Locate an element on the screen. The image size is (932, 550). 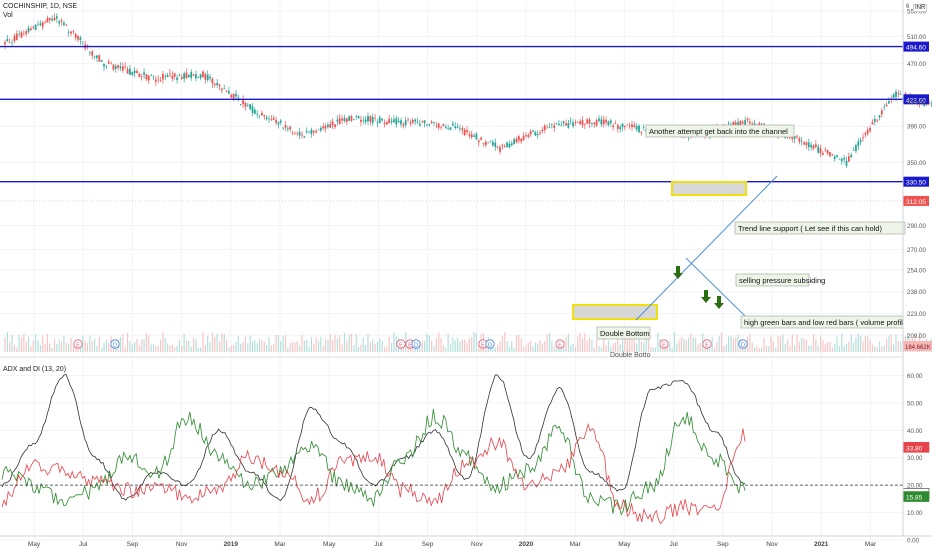
price-label-bg is located at coordinates (916, 99).